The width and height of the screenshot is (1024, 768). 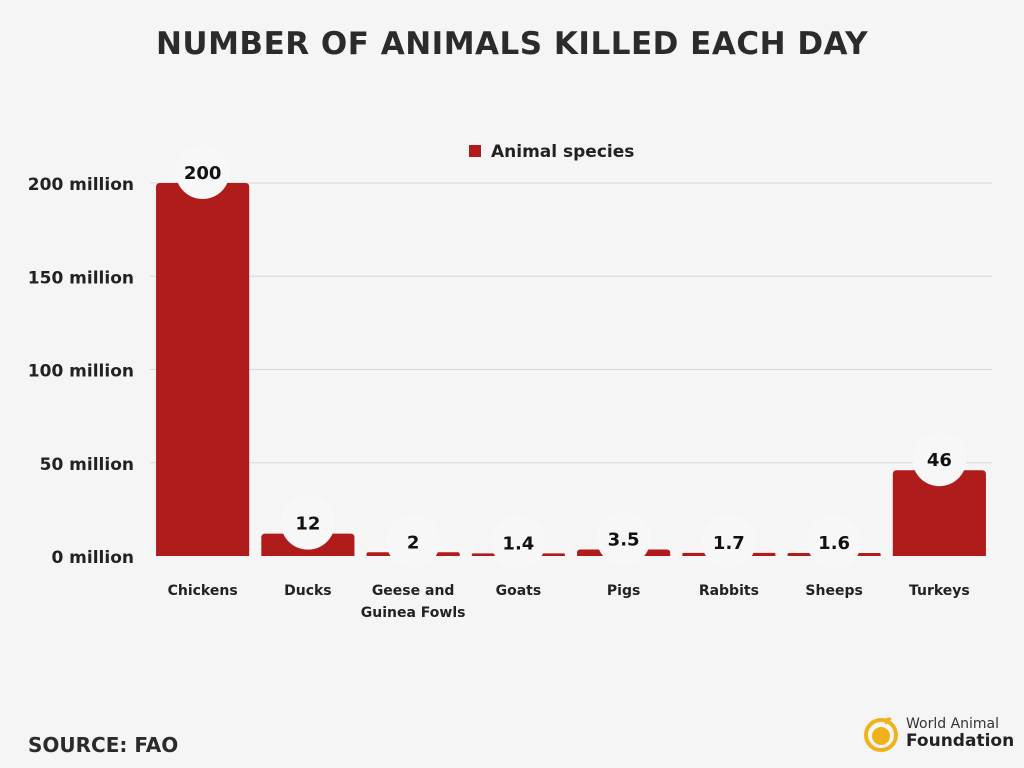 What do you see at coordinates (203, 591) in the screenshot?
I see `x-tick-label: Chickens` at bounding box center [203, 591].